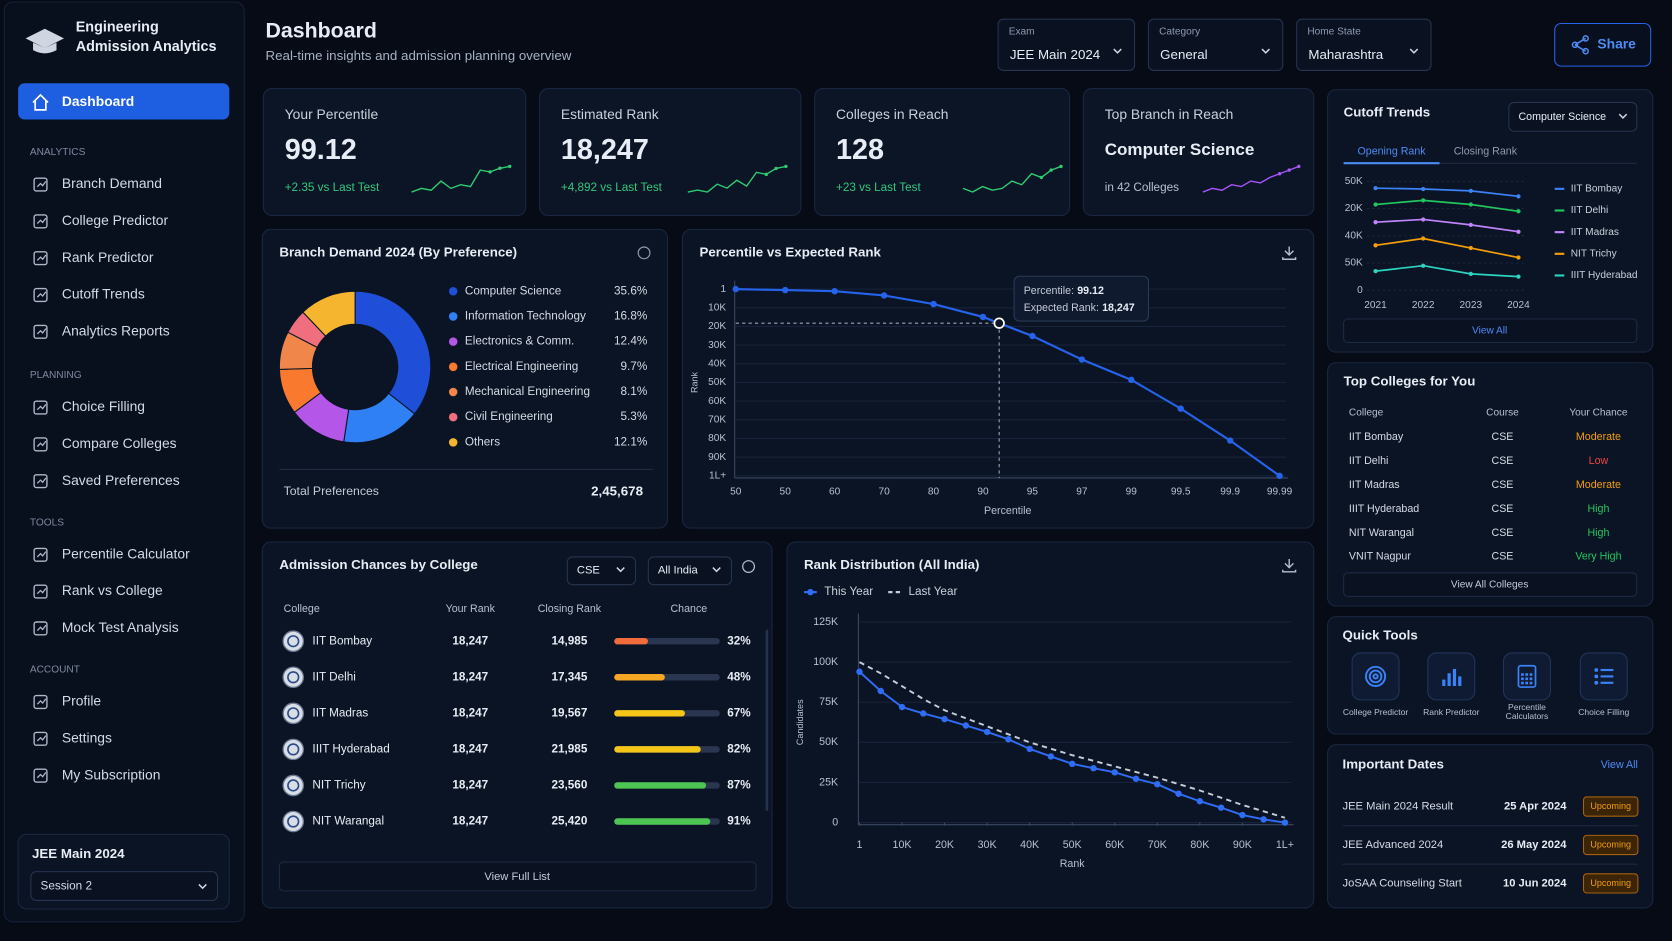 This screenshot has height=941, width=1672. I want to click on spark-dot, so click(490, 172).